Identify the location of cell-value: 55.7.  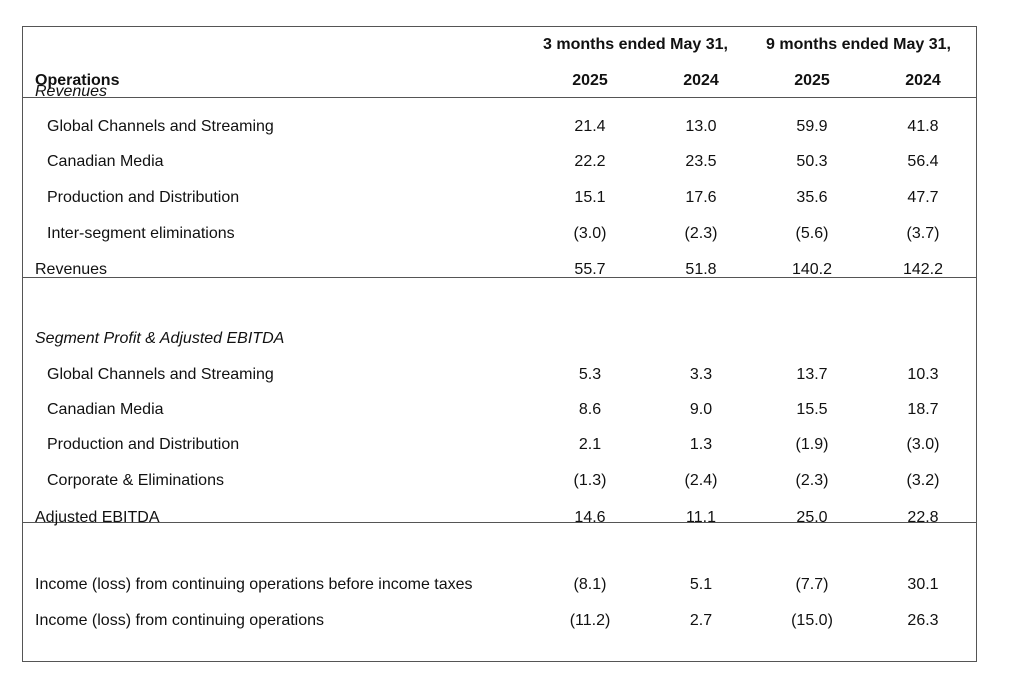
(590, 269).